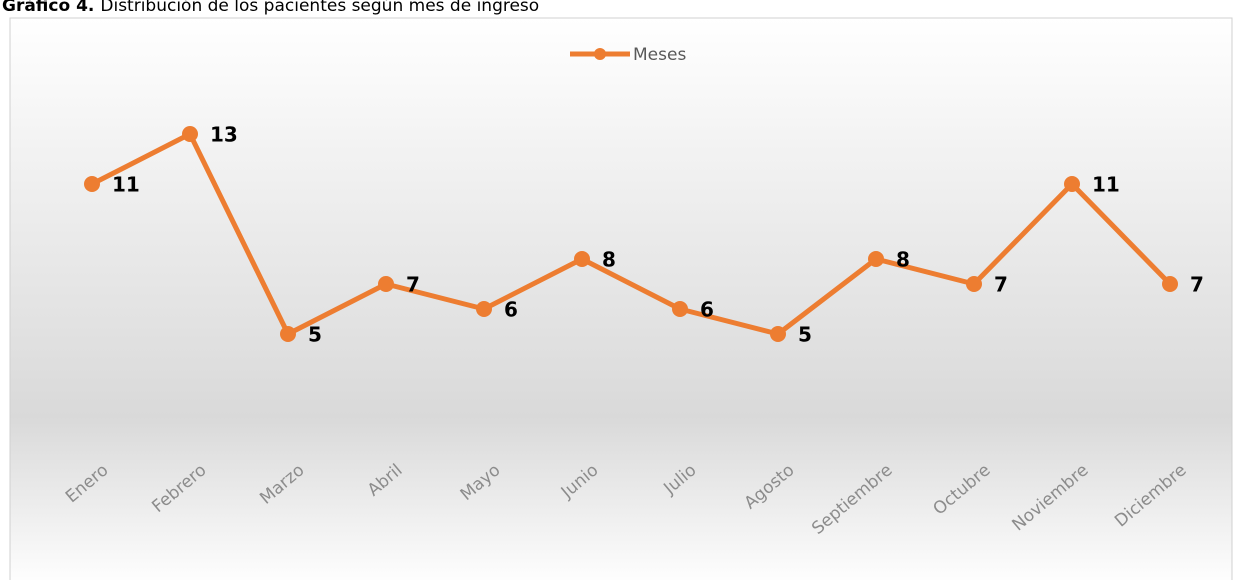 Image resolution: width=1236 pixels, height=580 pixels. Describe the element at coordinates (600, 54) in the screenshot. I see `legend-marker` at that location.